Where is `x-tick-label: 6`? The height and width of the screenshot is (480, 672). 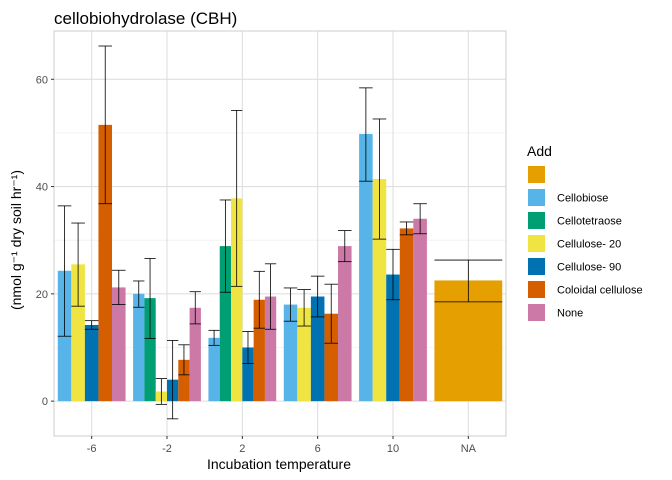
x-tick-label: 6 is located at coordinates (318, 449).